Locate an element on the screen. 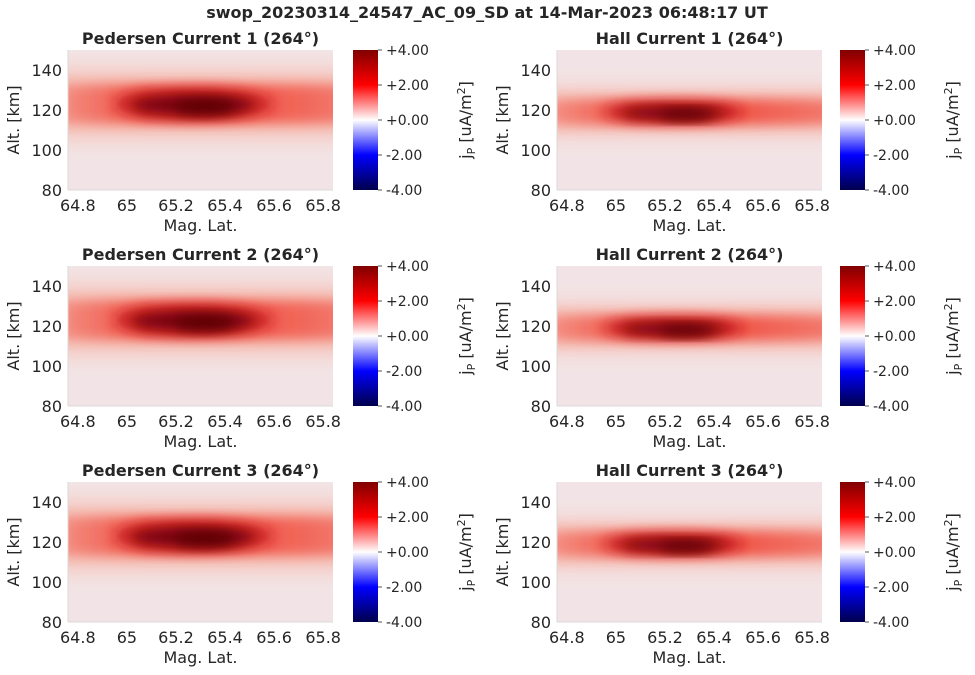  chart-title: Hall Current 1 (264°) is located at coordinates (690, 38).